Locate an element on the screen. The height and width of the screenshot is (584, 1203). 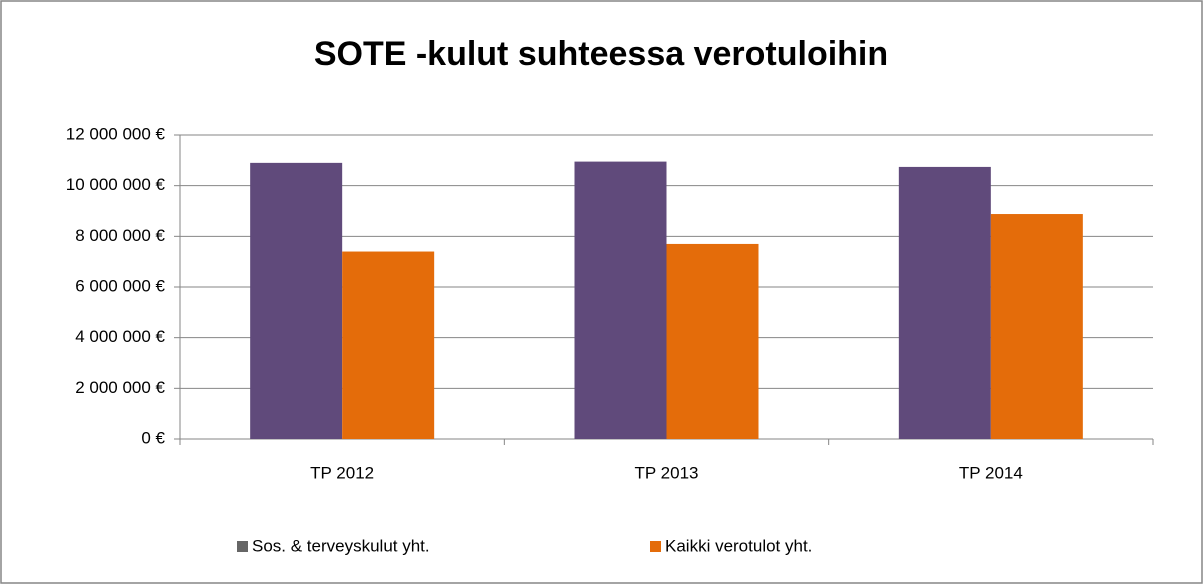
y-tick-label: 12 000 000 € is located at coordinates (116, 133).